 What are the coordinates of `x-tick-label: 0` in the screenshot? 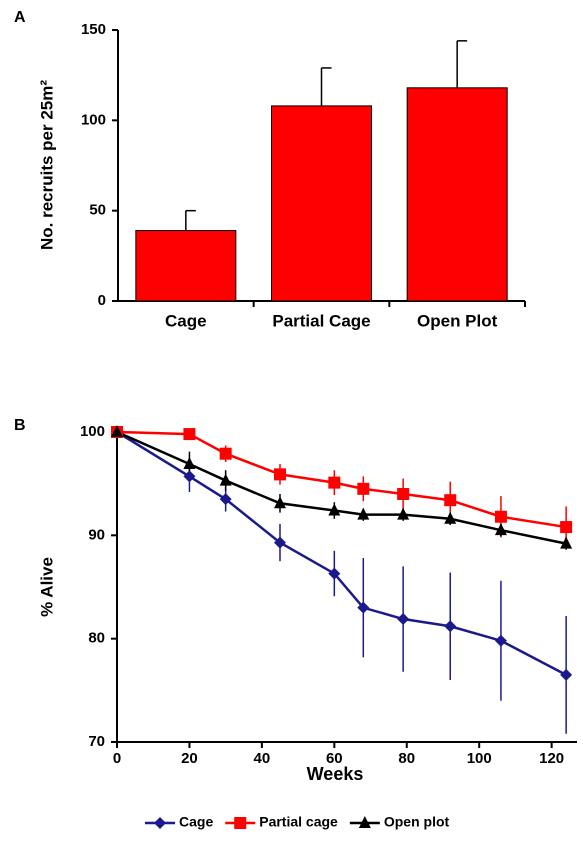 It's located at (117, 758).